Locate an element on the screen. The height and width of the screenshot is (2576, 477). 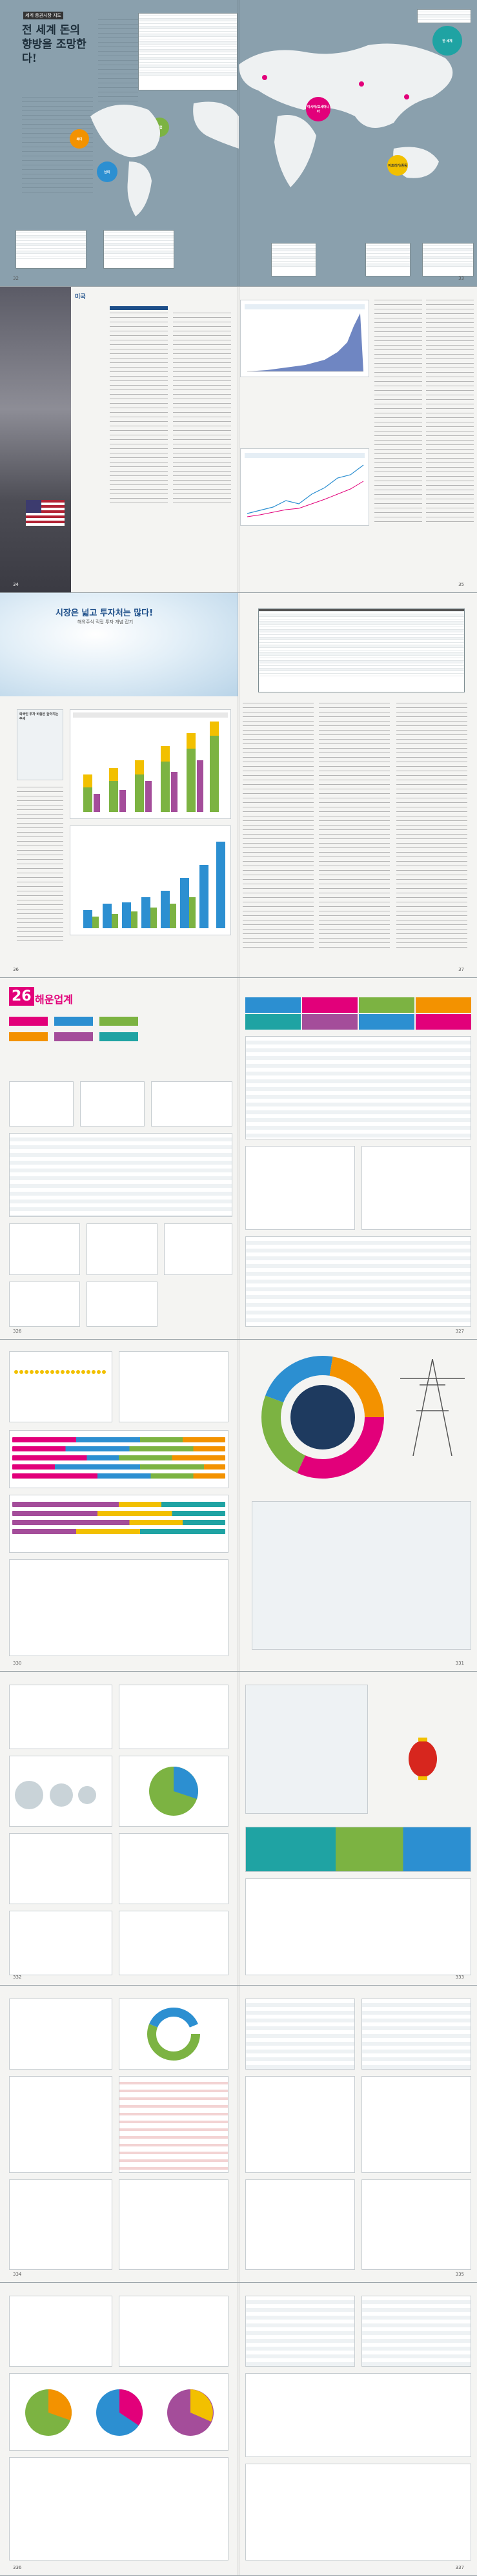
data-table-bottom is located at coordinates (50, 249).